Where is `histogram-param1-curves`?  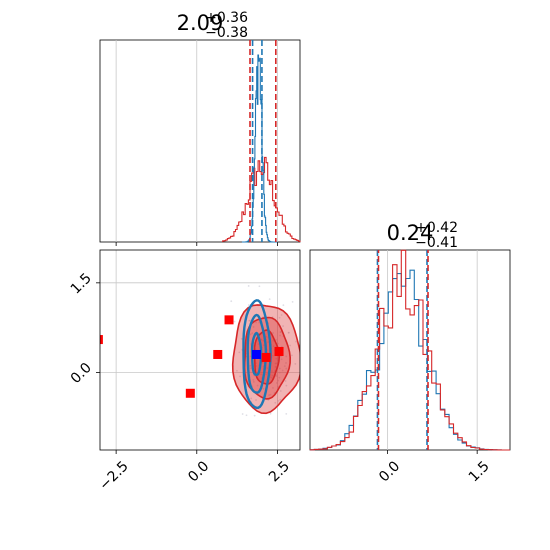
histogram-param1-curves is located at coordinates (409, 350).